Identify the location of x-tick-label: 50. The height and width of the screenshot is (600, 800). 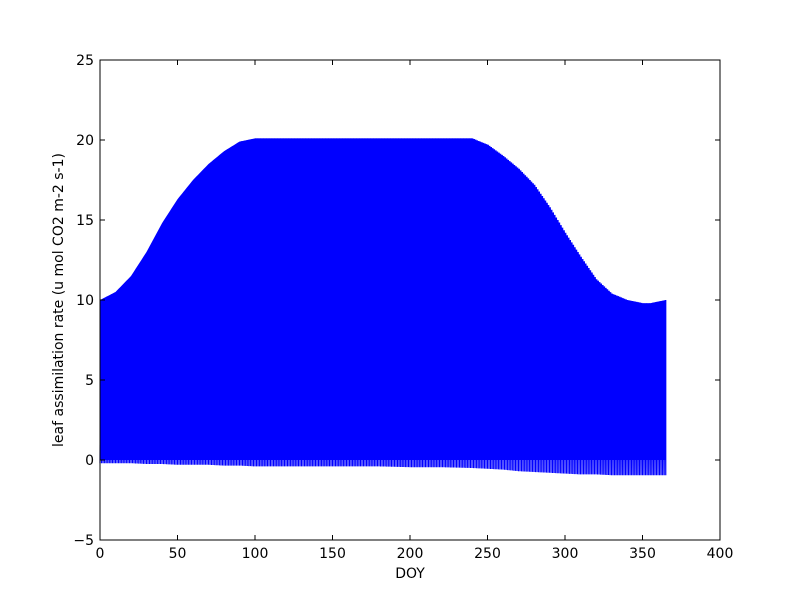
(178, 554).